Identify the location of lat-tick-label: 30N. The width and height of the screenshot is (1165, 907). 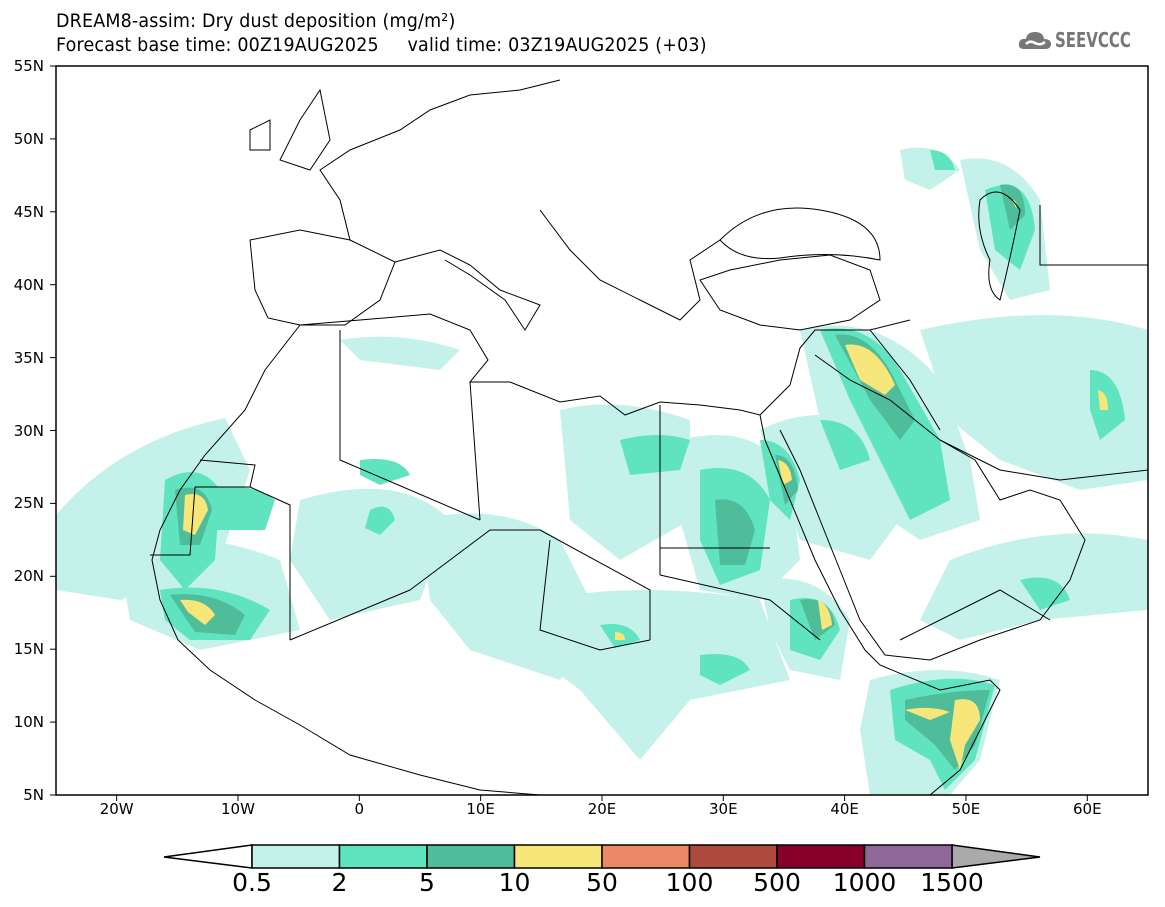
(28, 430).